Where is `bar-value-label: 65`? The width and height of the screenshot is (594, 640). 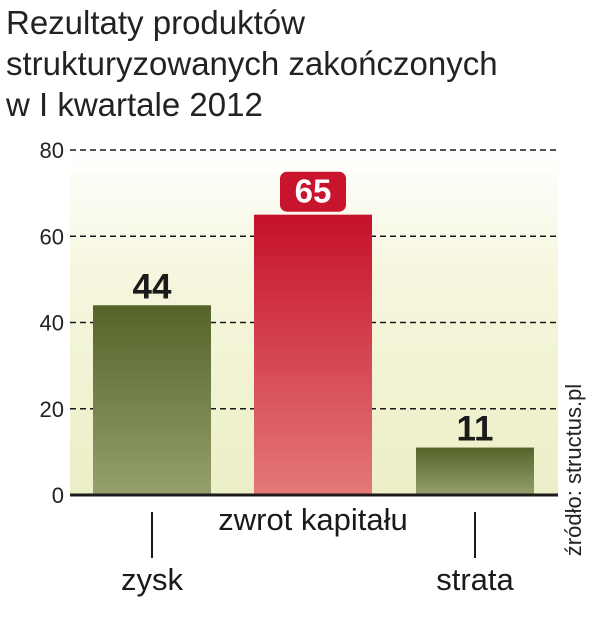
bar-value-label: 65 is located at coordinates (313, 191).